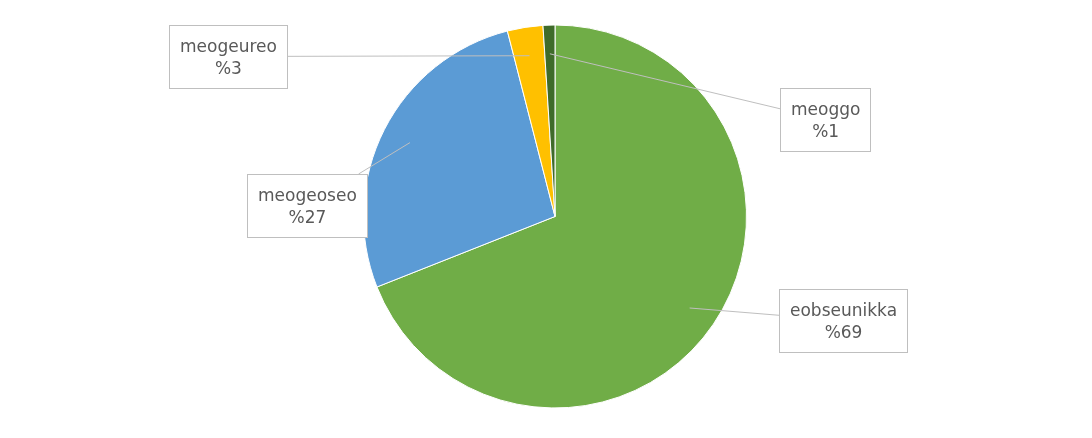 The width and height of the screenshot is (1092, 438). I want to click on slice-label: meoggo, so click(826, 109).